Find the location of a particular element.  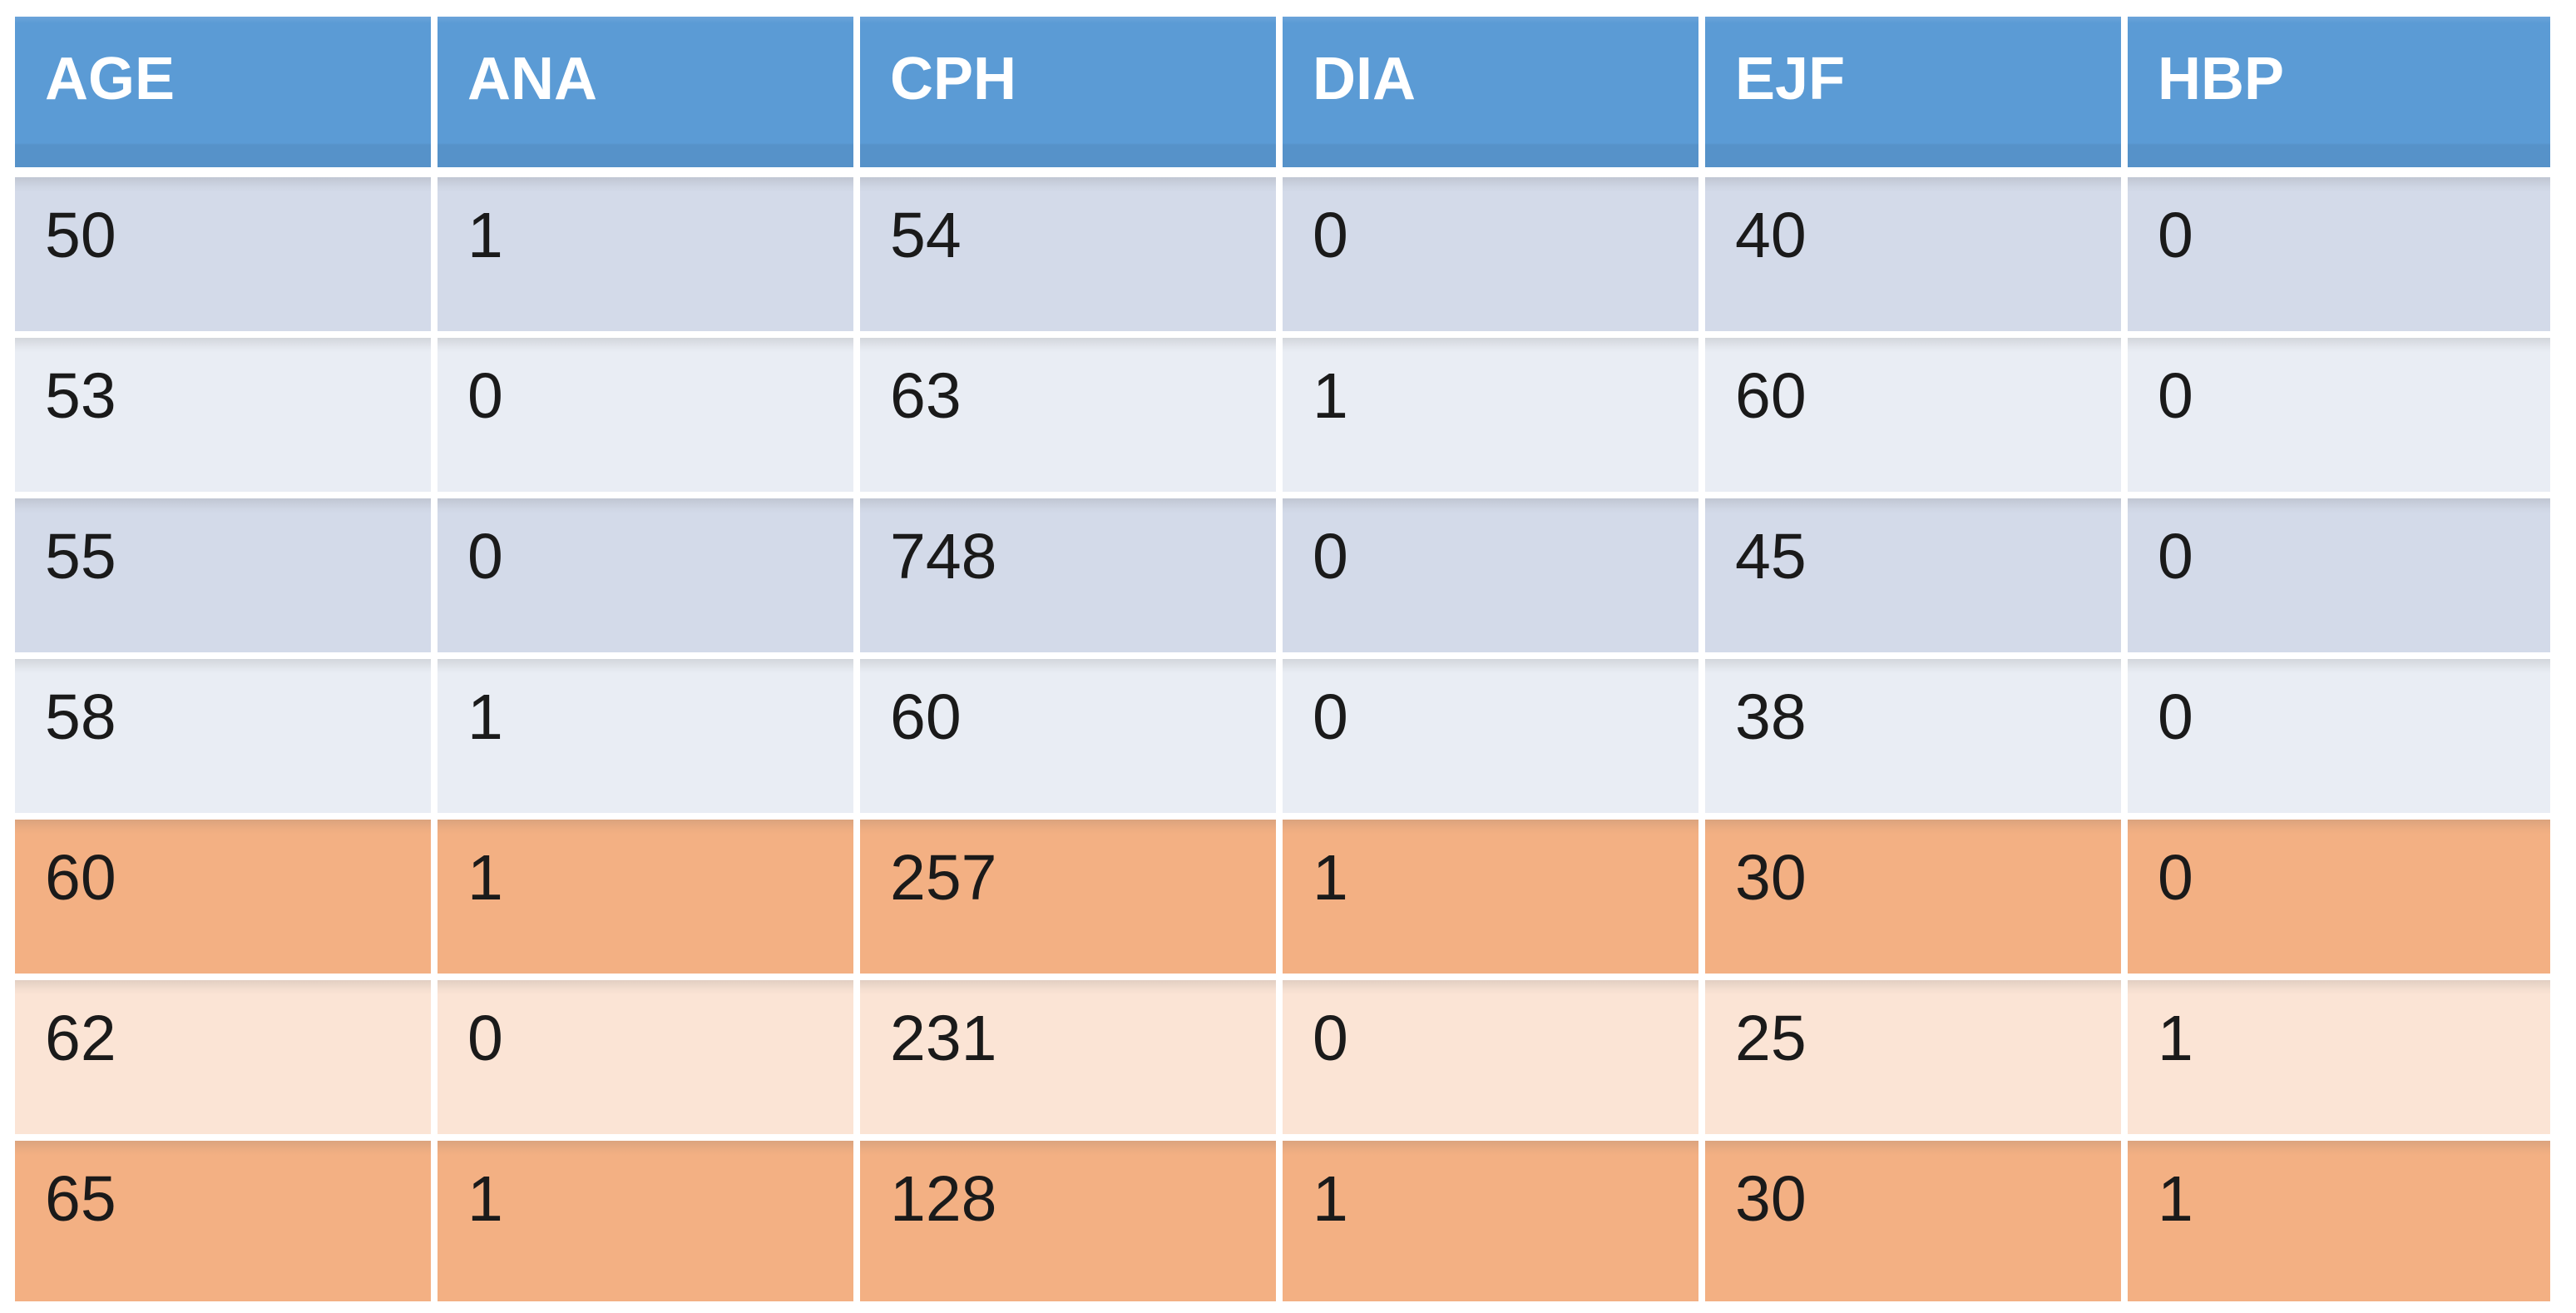

column-header-age: AGE is located at coordinates (226, 97).